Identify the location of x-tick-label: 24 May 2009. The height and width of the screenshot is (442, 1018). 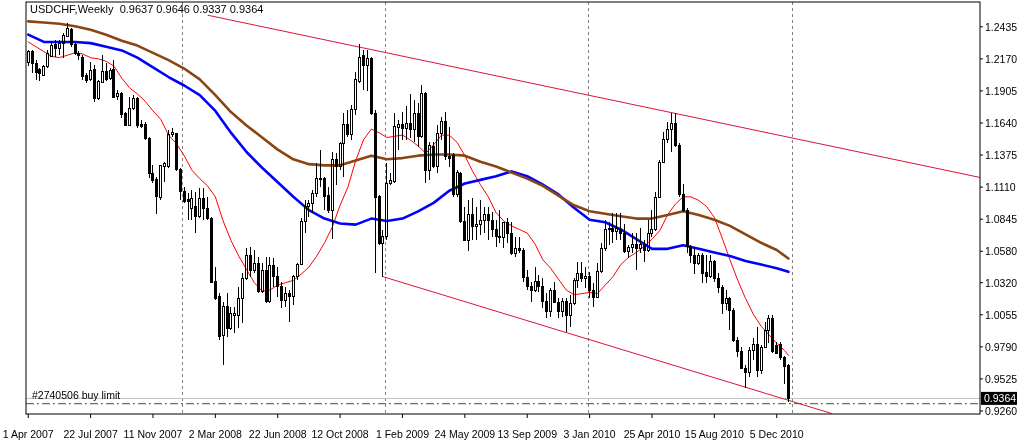
(465, 434).